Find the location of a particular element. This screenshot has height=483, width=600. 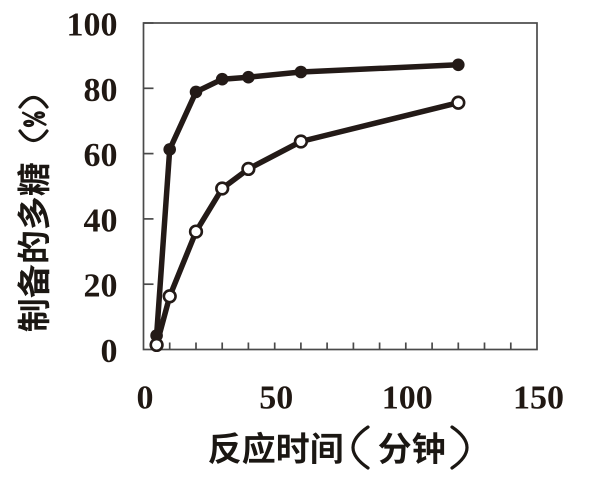

svg-text: 50 is located at coordinates (276, 397).